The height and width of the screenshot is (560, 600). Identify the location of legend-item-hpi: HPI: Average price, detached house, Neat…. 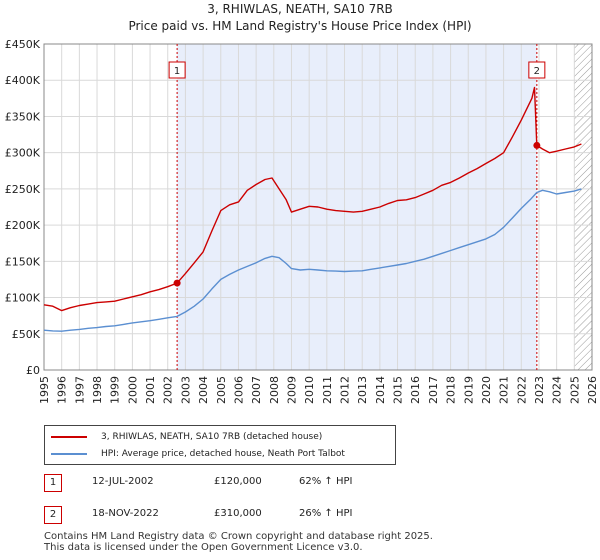
(198, 454).